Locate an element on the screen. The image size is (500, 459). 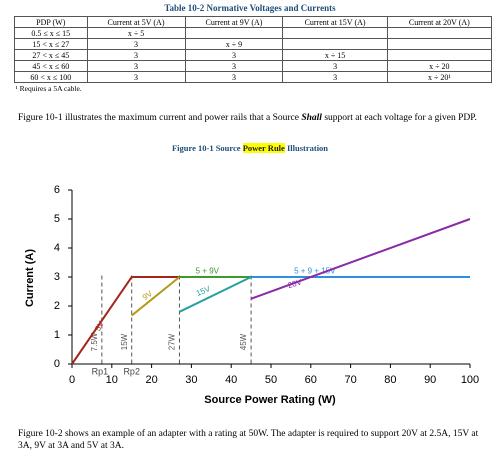
y-tick-label: 5 is located at coordinates (57, 219).